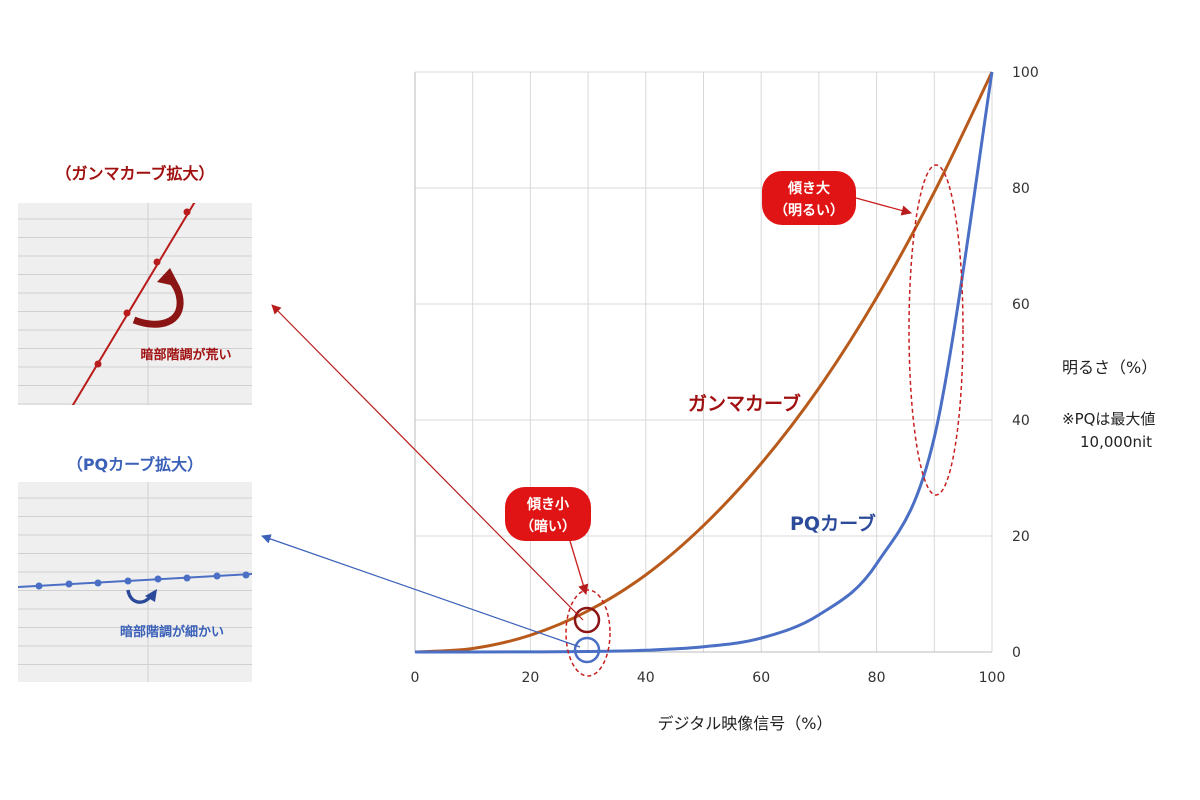 This screenshot has height=800, width=1200. I want to click on x-axis-label: デジタル映像信号（%）, so click(745, 723).